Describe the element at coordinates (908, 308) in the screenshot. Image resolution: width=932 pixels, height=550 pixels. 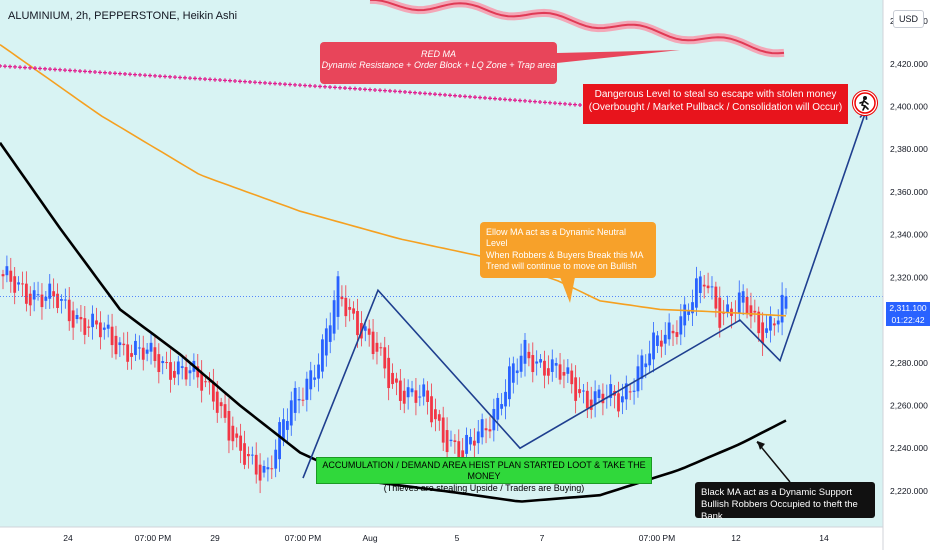
I see `last-price-value: 2,311.100` at that location.